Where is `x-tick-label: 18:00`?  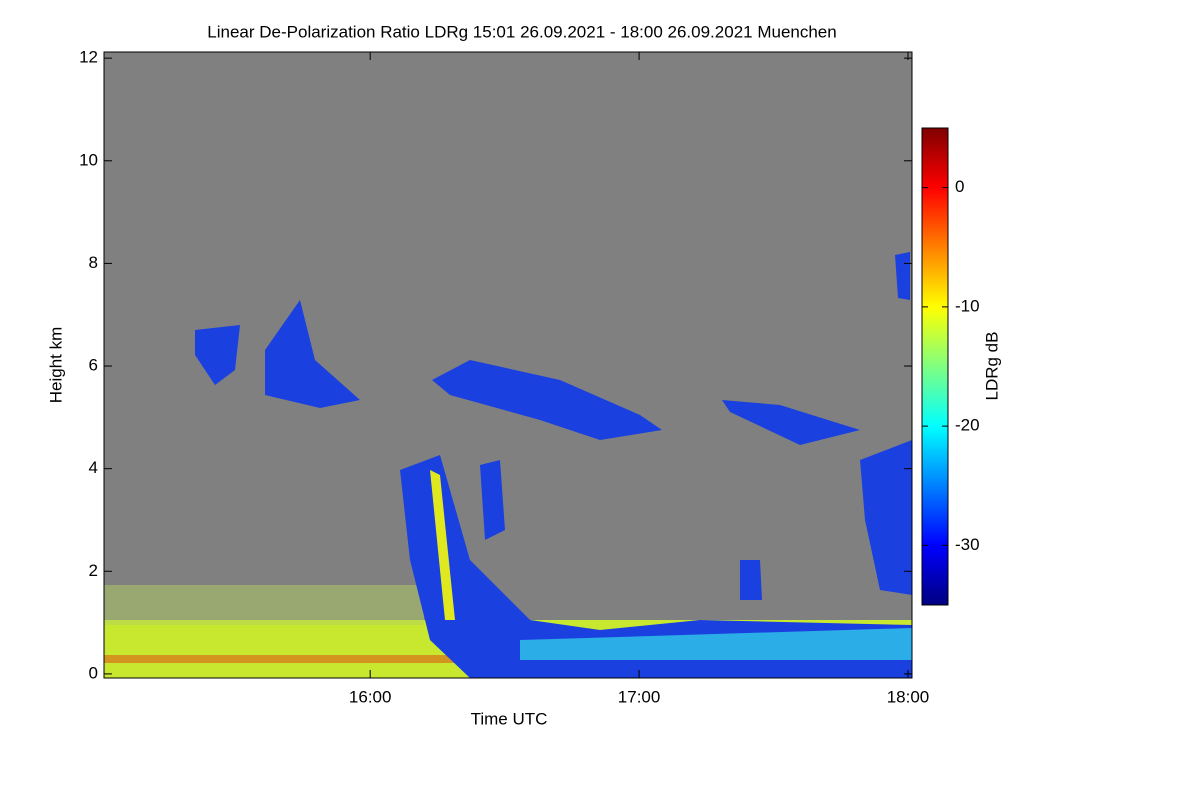
x-tick-label: 18:00 is located at coordinates (908, 696).